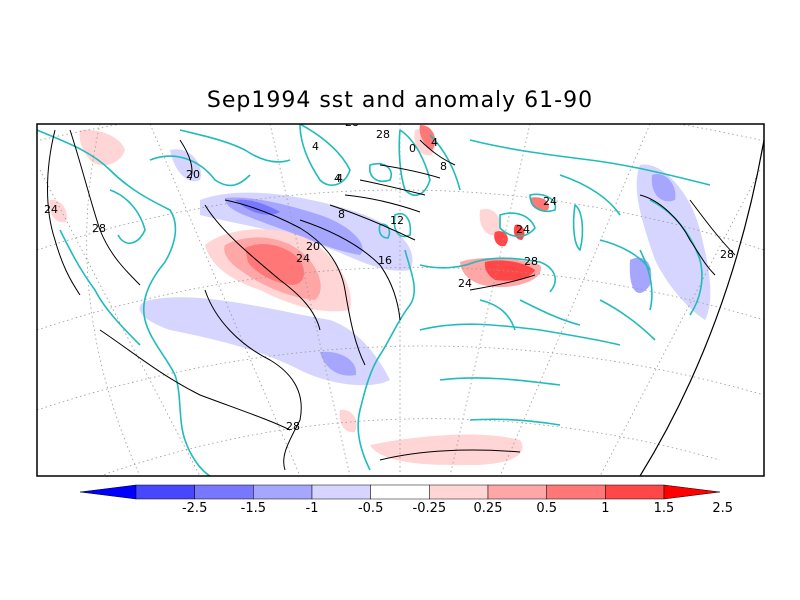 This screenshot has height=600, width=800. What do you see at coordinates (400, 100) in the screenshot?
I see `map-title: Sep1994 sst and anomaly 61-90` at bounding box center [400, 100].